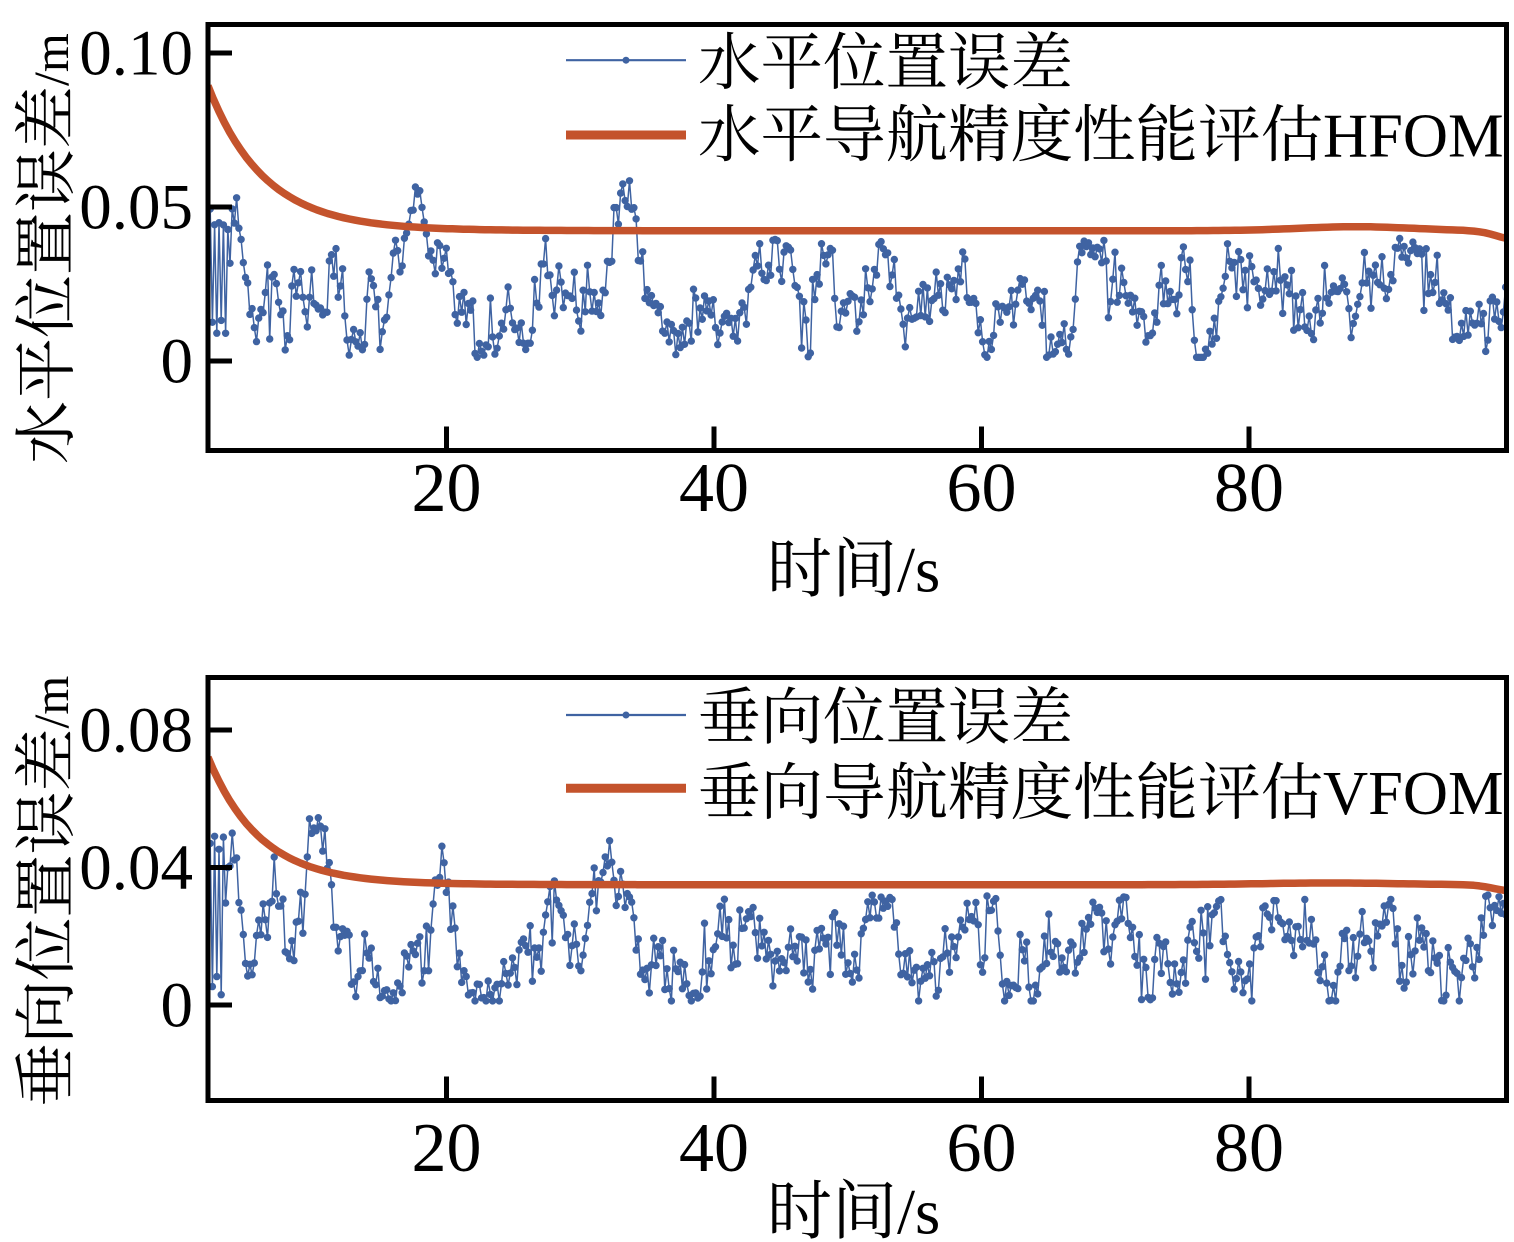 This screenshot has height=1242, width=1514. What do you see at coordinates (136, 54) in the screenshot?
I see `svg-text: 0.10` at bounding box center [136, 54].